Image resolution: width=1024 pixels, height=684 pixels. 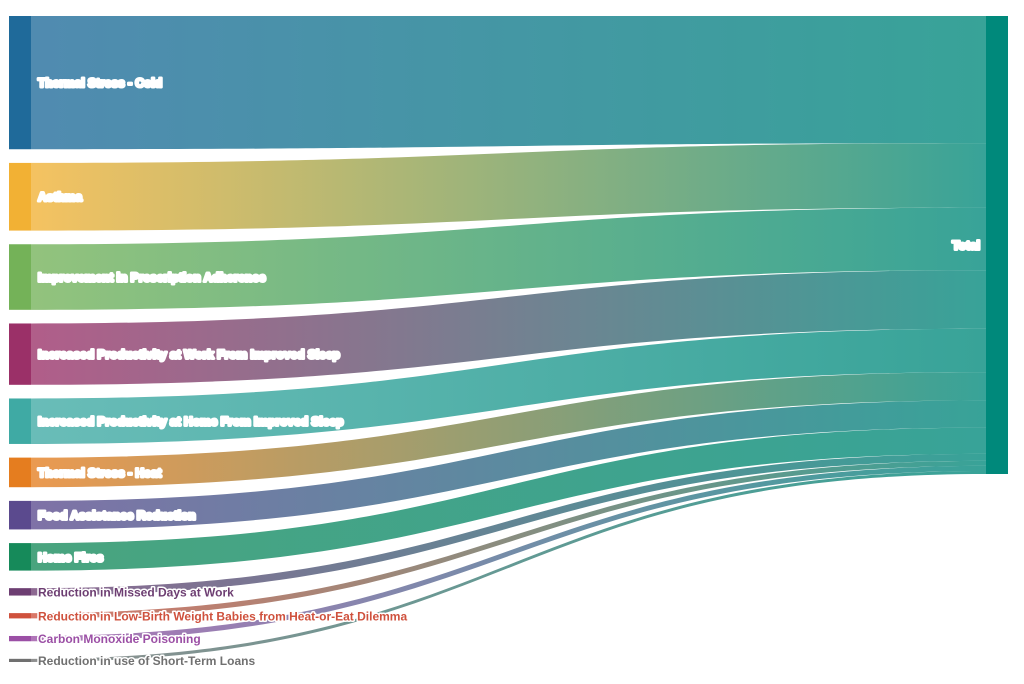 I want to click on source-label: Food Assistance Reduction, so click(x=117, y=516).